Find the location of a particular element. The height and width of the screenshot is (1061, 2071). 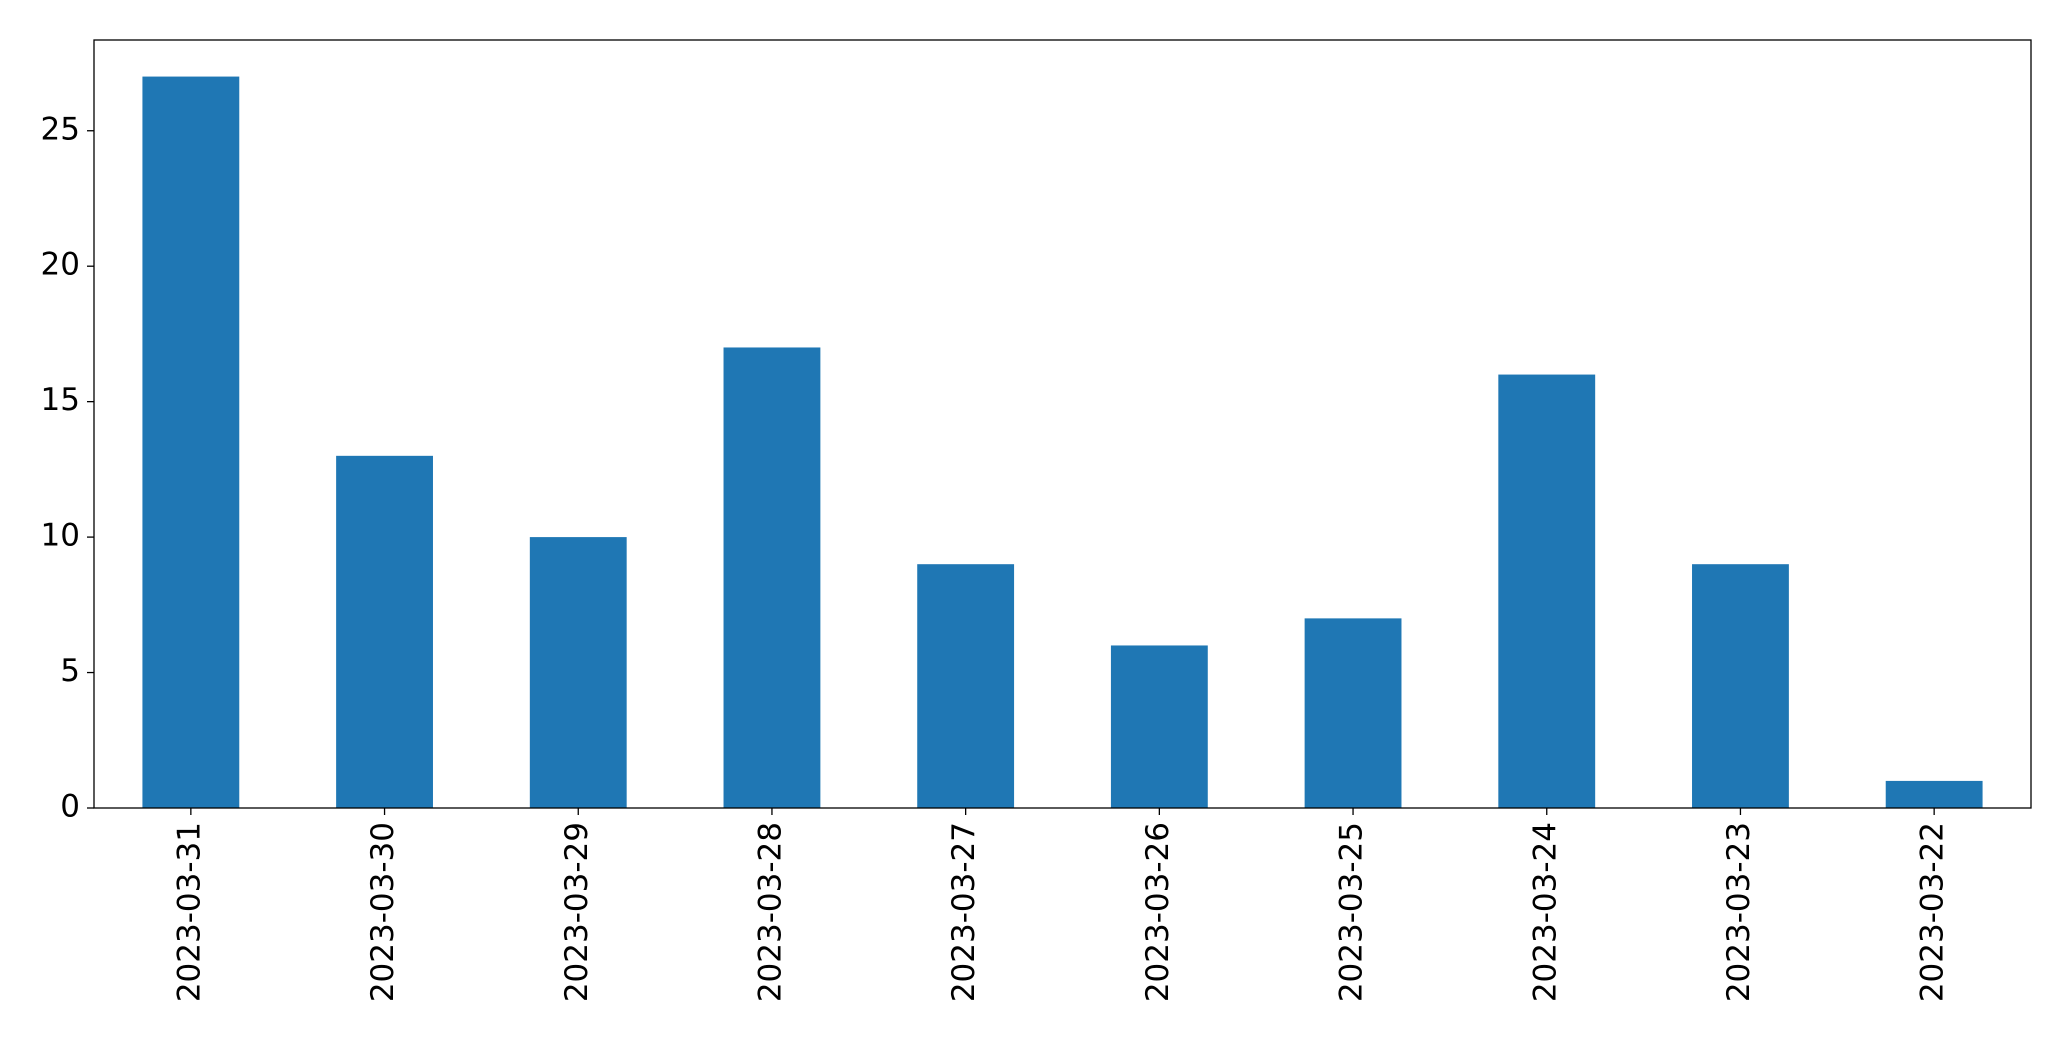

y-tick-label: 15 is located at coordinates (60, 400).